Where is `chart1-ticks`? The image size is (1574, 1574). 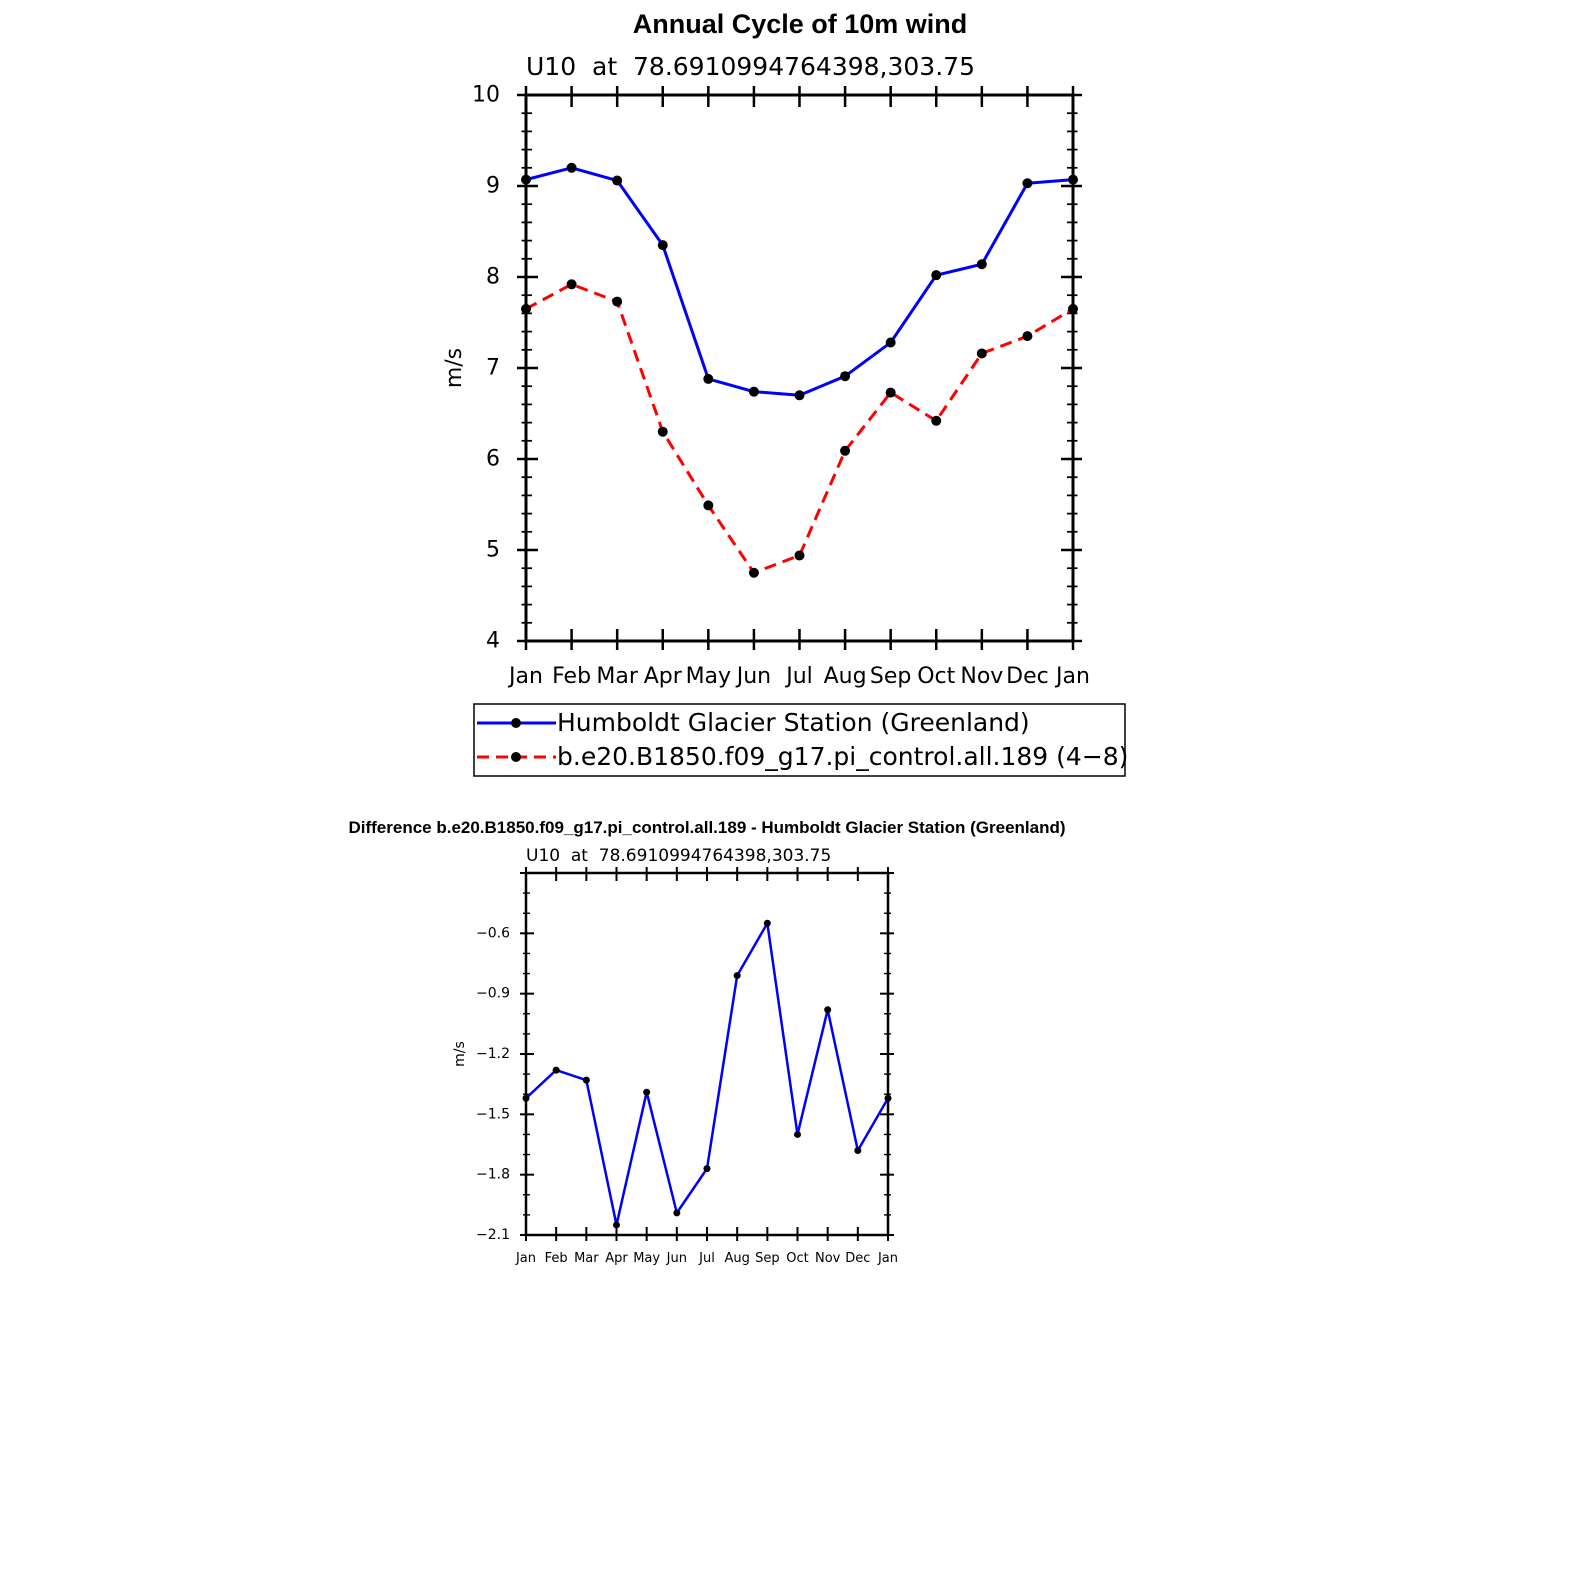
chart1-ticks is located at coordinates (799, 368).